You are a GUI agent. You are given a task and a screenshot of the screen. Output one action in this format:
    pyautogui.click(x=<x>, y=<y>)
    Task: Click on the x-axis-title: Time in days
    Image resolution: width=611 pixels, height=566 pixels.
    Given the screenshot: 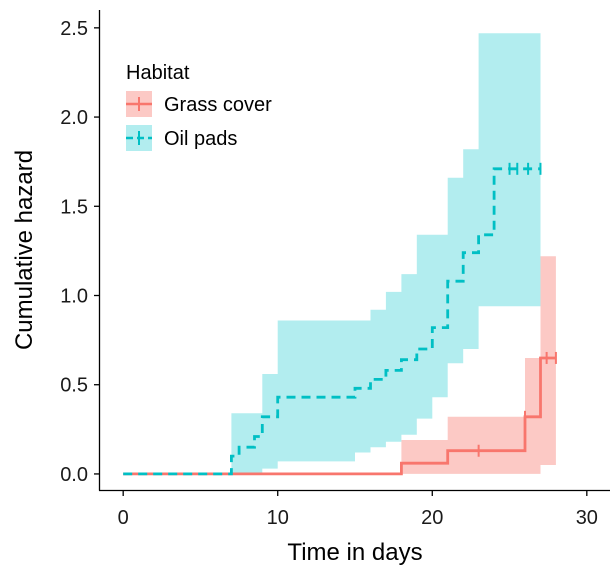 What is the action you would take?
    pyautogui.click(x=354, y=552)
    